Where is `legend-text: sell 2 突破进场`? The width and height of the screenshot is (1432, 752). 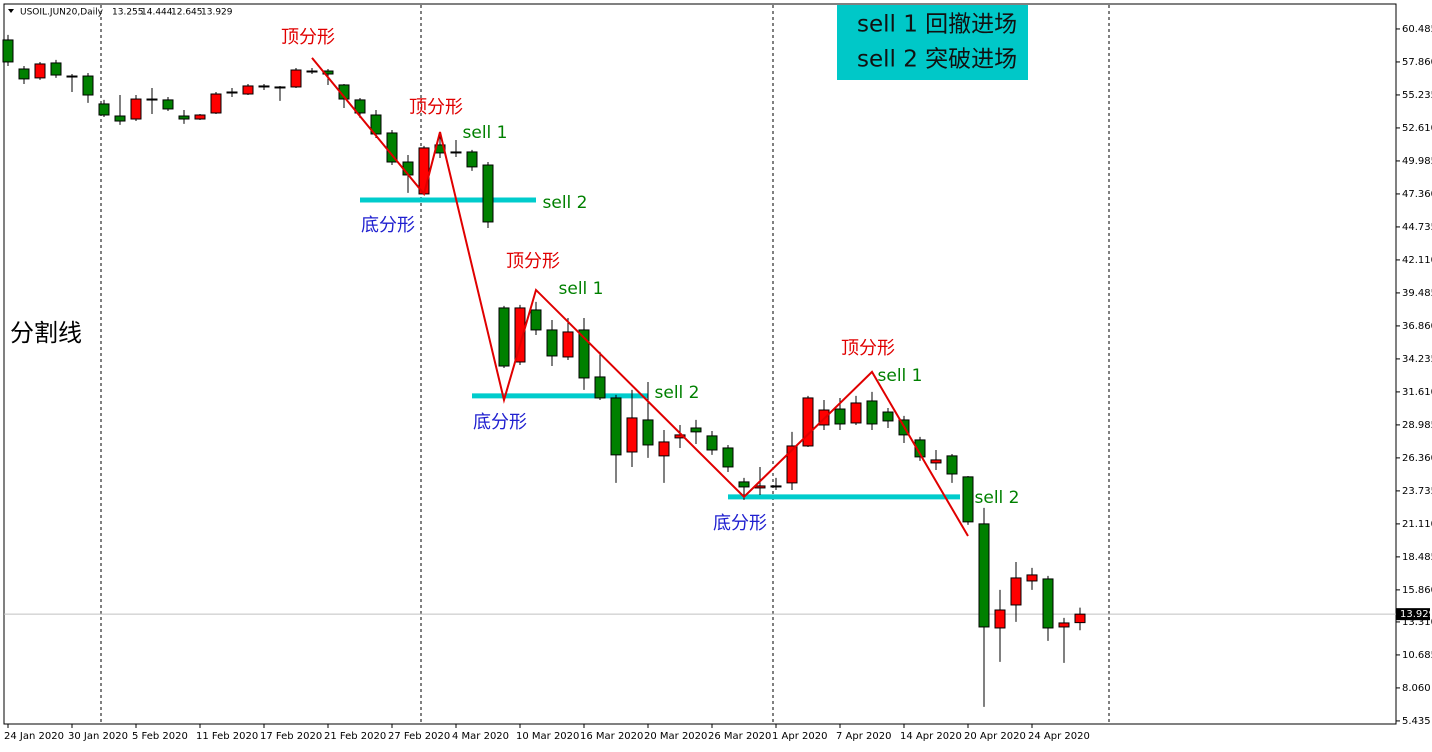 legend-text: sell 2 突破进场 is located at coordinates (937, 60).